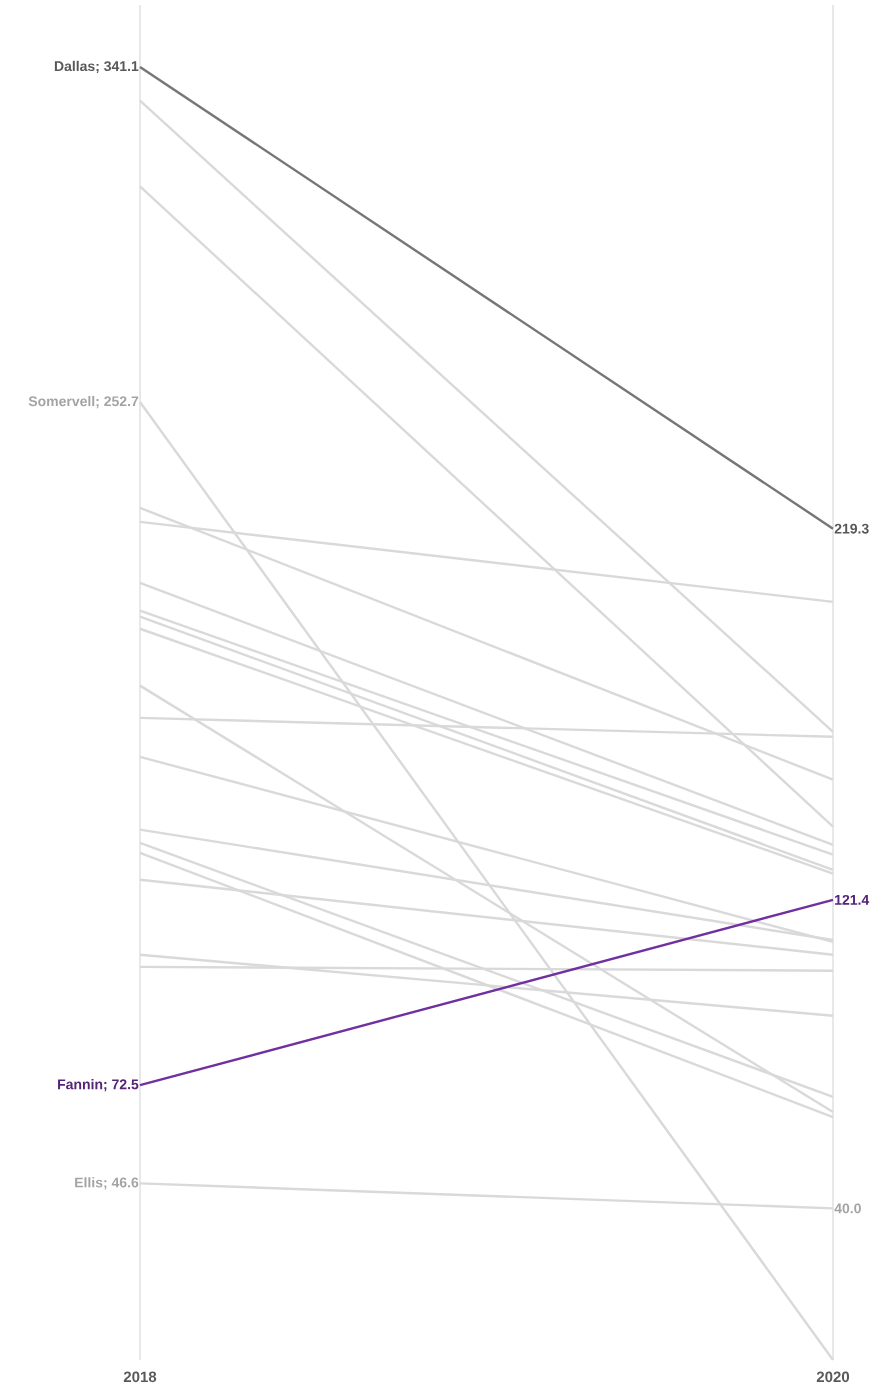 The image size is (881, 1397). Describe the element at coordinates (851, 528) in the screenshot. I see `data-label: 219.3` at that location.